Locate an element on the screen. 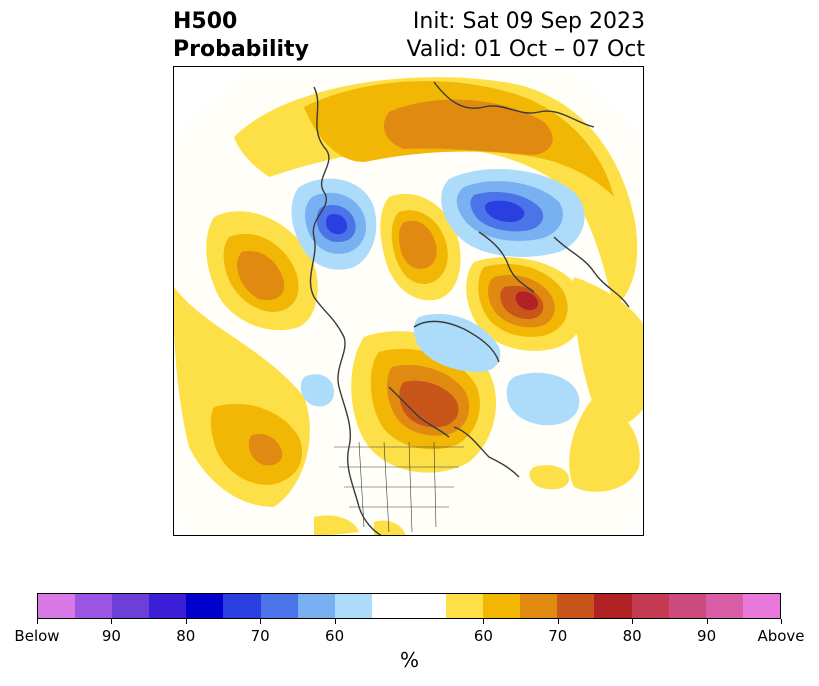 This screenshot has height=686, width=819. title-line-1: H500 is located at coordinates (205, 21).